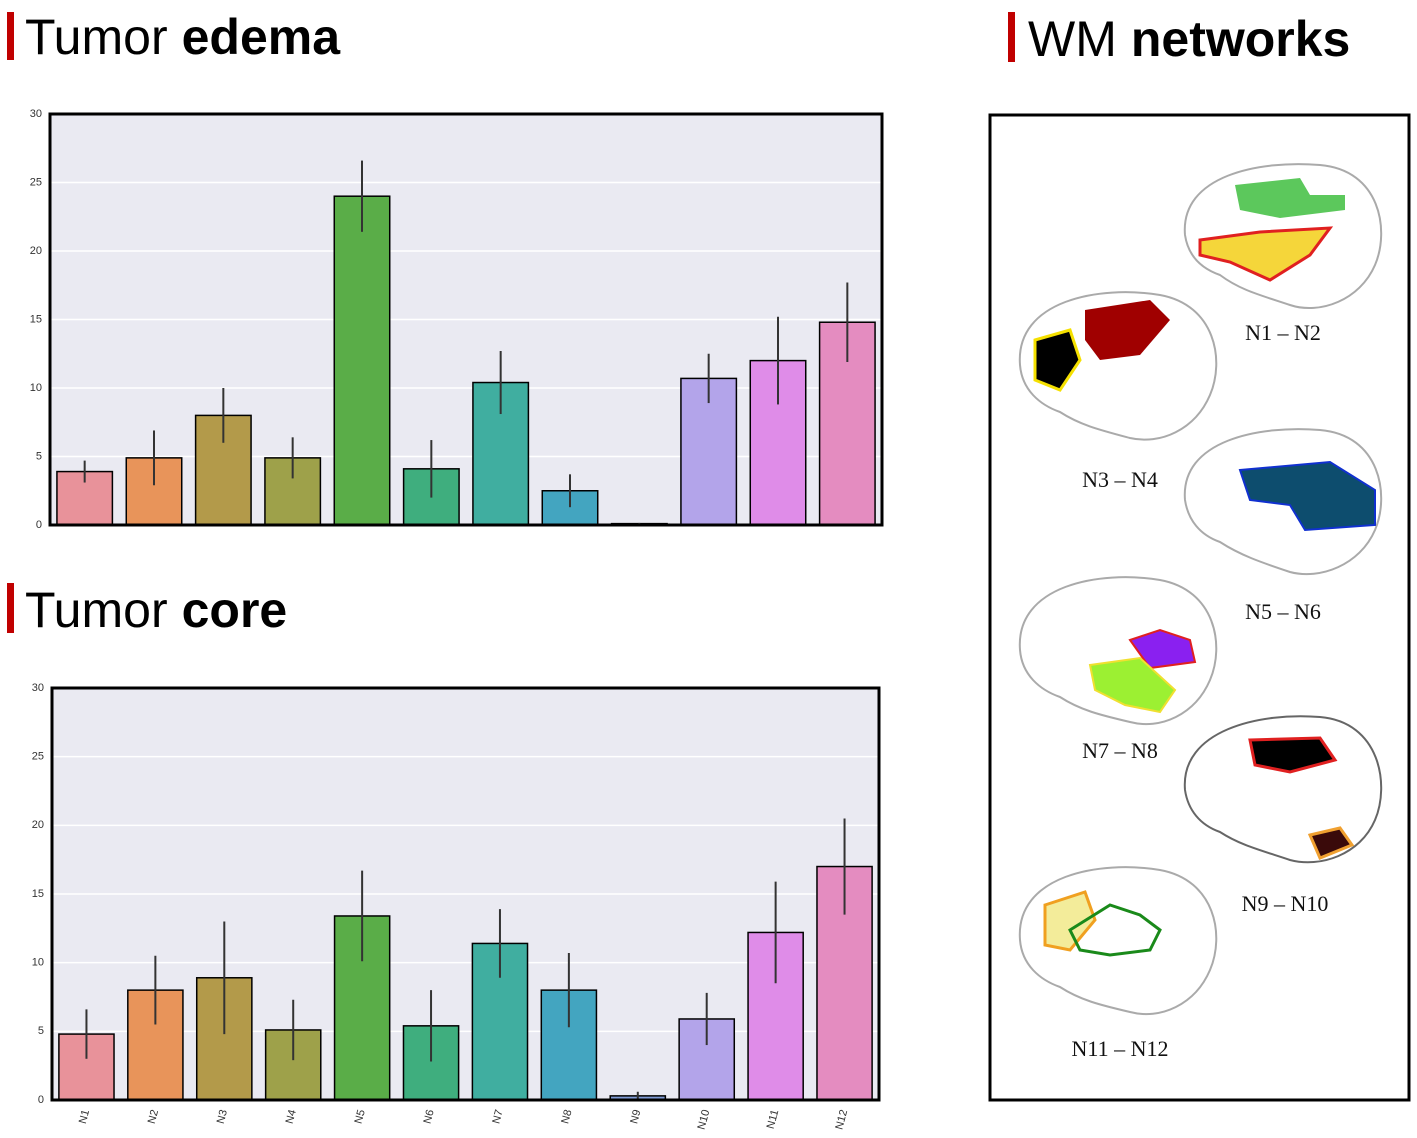 The width and height of the screenshot is (1417, 1138). What do you see at coordinates (153, 1116) in the screenshot?
I see `x-tick-label: N2` at bounding box center [153, 1116].